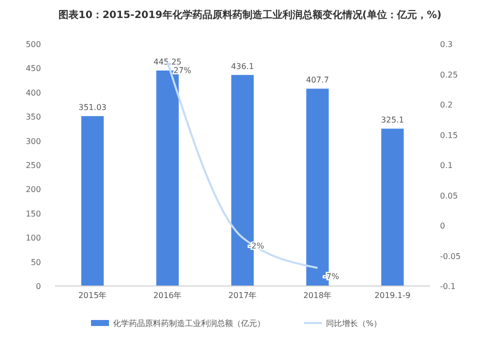 This screenshot has height=362, width=500. I want to click on y2-tick-label: 0.1, so click(446, 165).